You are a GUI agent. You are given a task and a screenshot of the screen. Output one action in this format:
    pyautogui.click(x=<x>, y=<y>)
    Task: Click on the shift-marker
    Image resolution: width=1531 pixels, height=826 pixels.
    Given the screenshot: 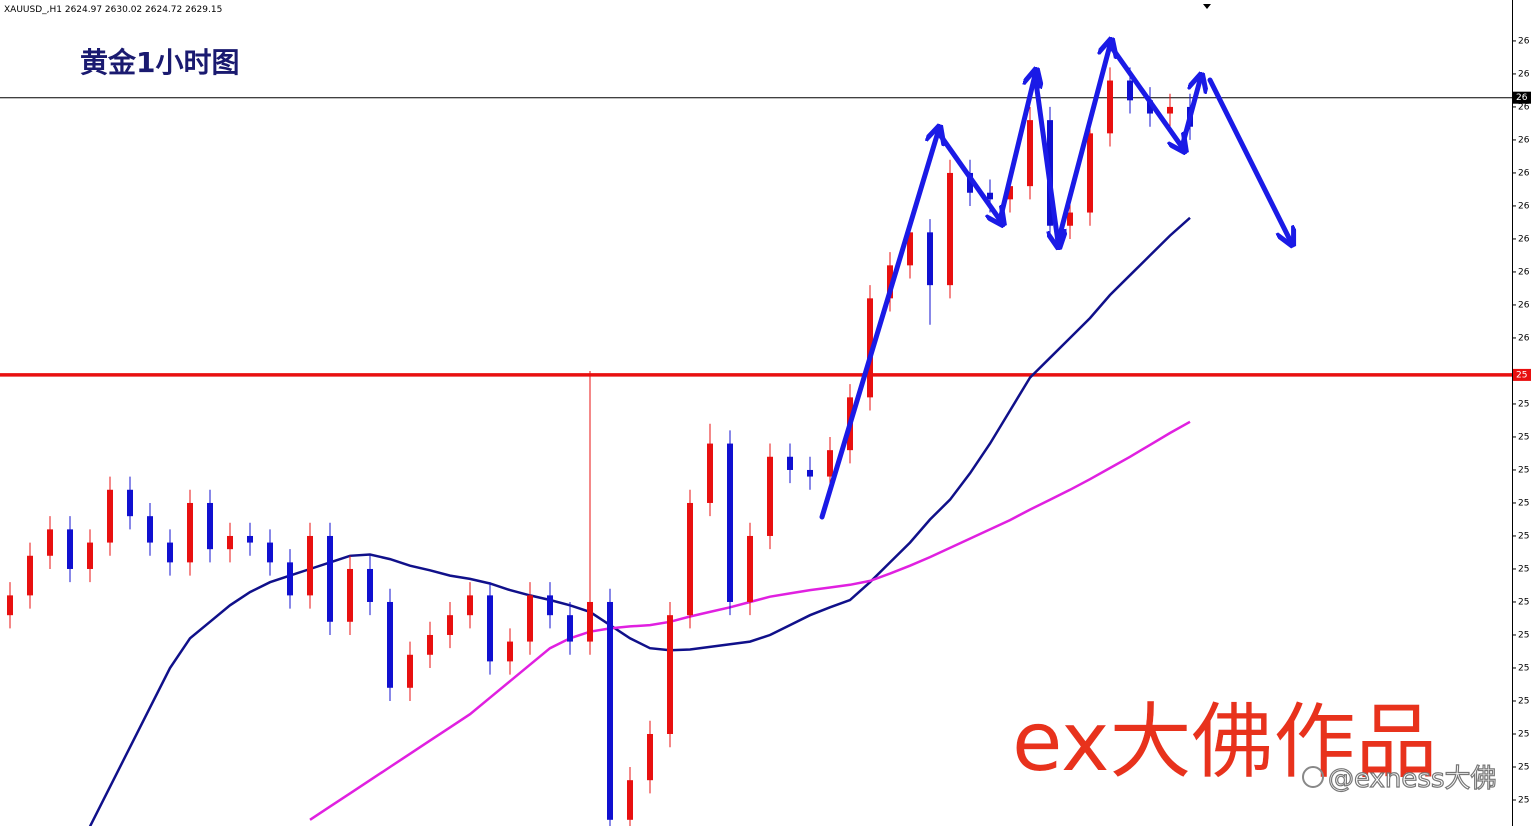 What is the action you would take?
    pyautogui.click(x=1207, y=6)
    